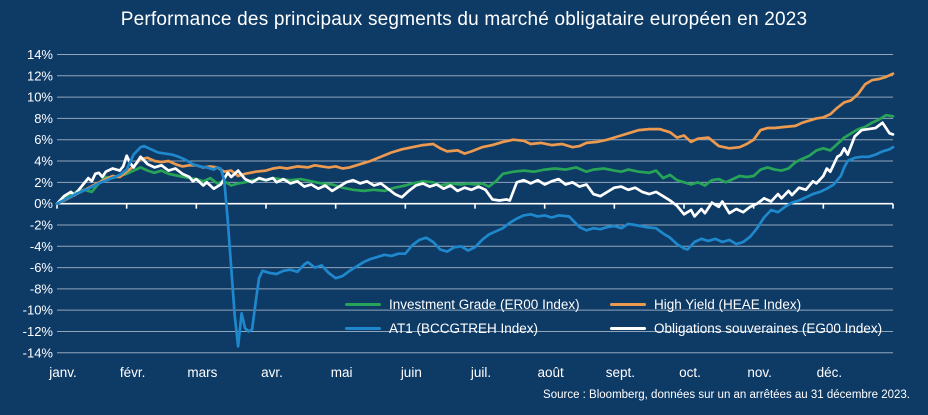 The height and width of the screenshot is (415, 928). I want to click on high-yield-swatch-icon, so click(628, 304).